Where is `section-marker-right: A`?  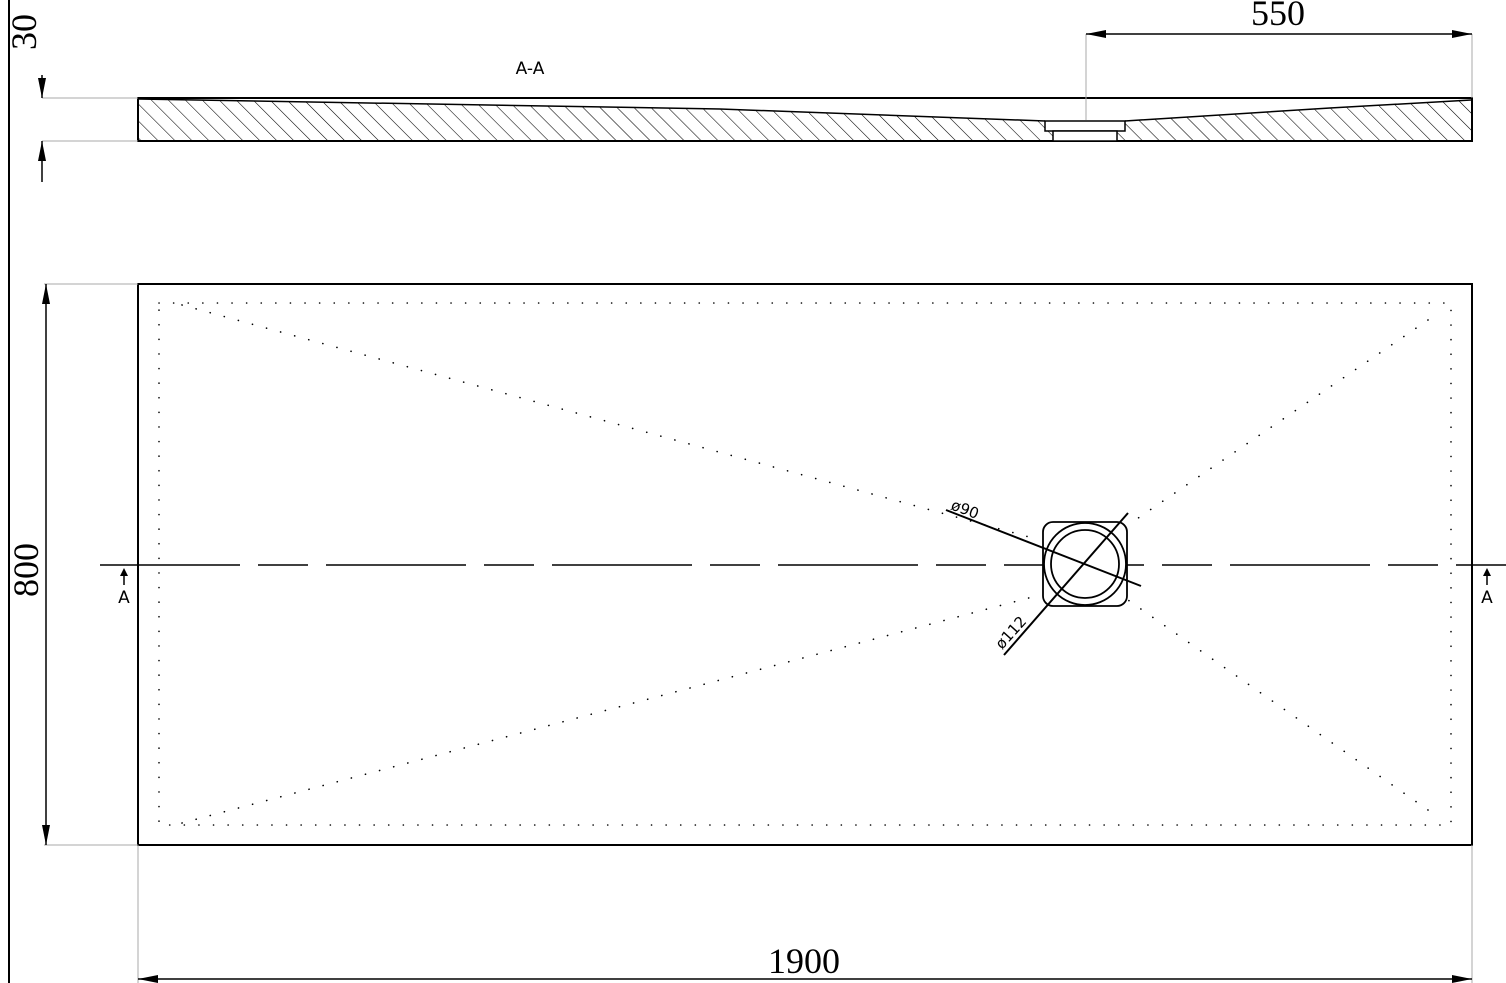
section-marker-right: A is located at coordinates (1487, 588).